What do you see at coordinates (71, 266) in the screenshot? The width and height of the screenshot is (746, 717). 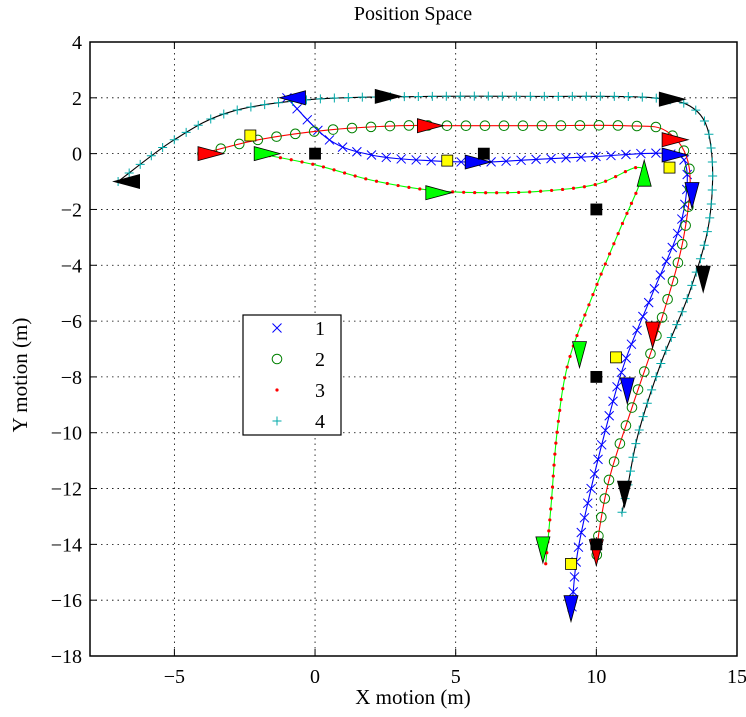 I see `y-tick-label: −4` at bounding box center [71, 266].